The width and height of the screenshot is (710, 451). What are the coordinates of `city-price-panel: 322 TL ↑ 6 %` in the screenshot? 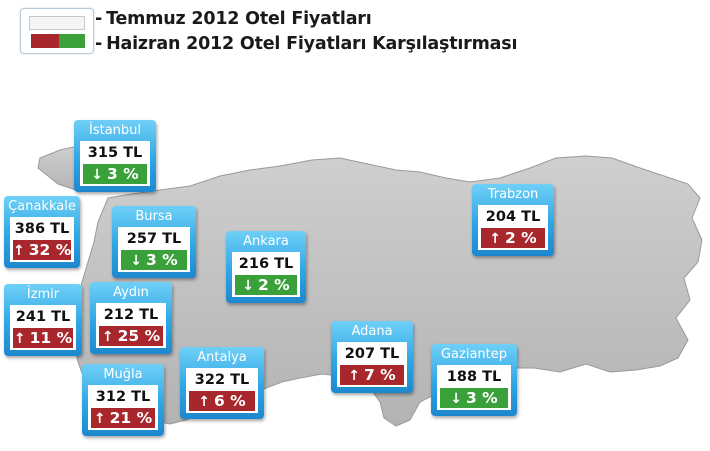 It's located at (222, 390).